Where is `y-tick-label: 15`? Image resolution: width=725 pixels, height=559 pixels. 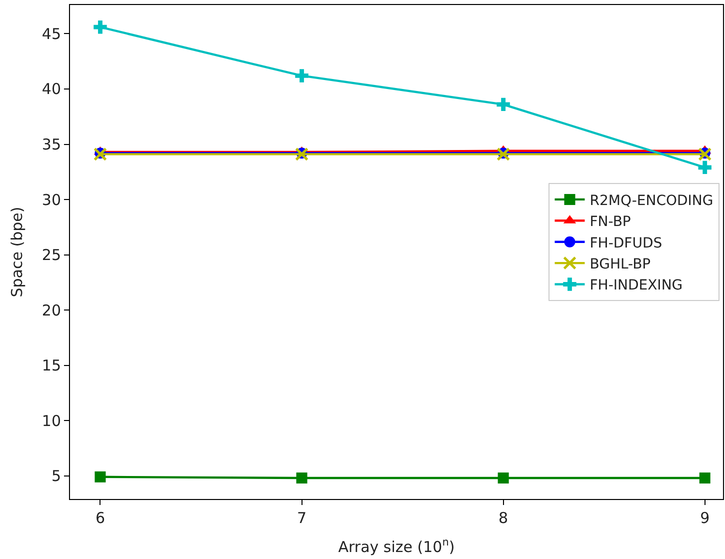
y-tick-label: 15 is located at coordinates (51, 365).